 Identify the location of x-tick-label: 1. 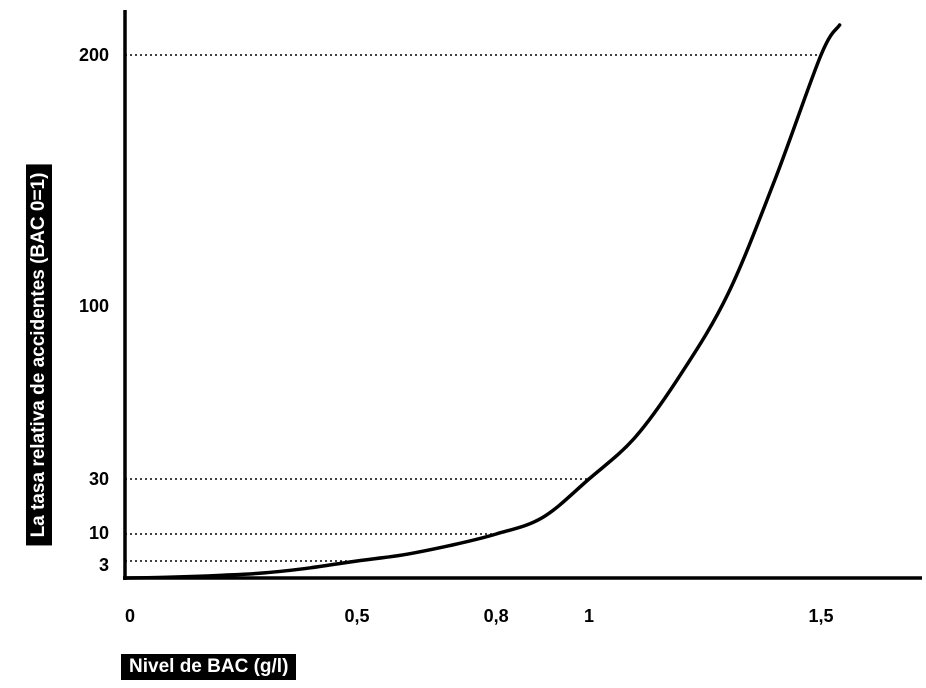
(589, 616).